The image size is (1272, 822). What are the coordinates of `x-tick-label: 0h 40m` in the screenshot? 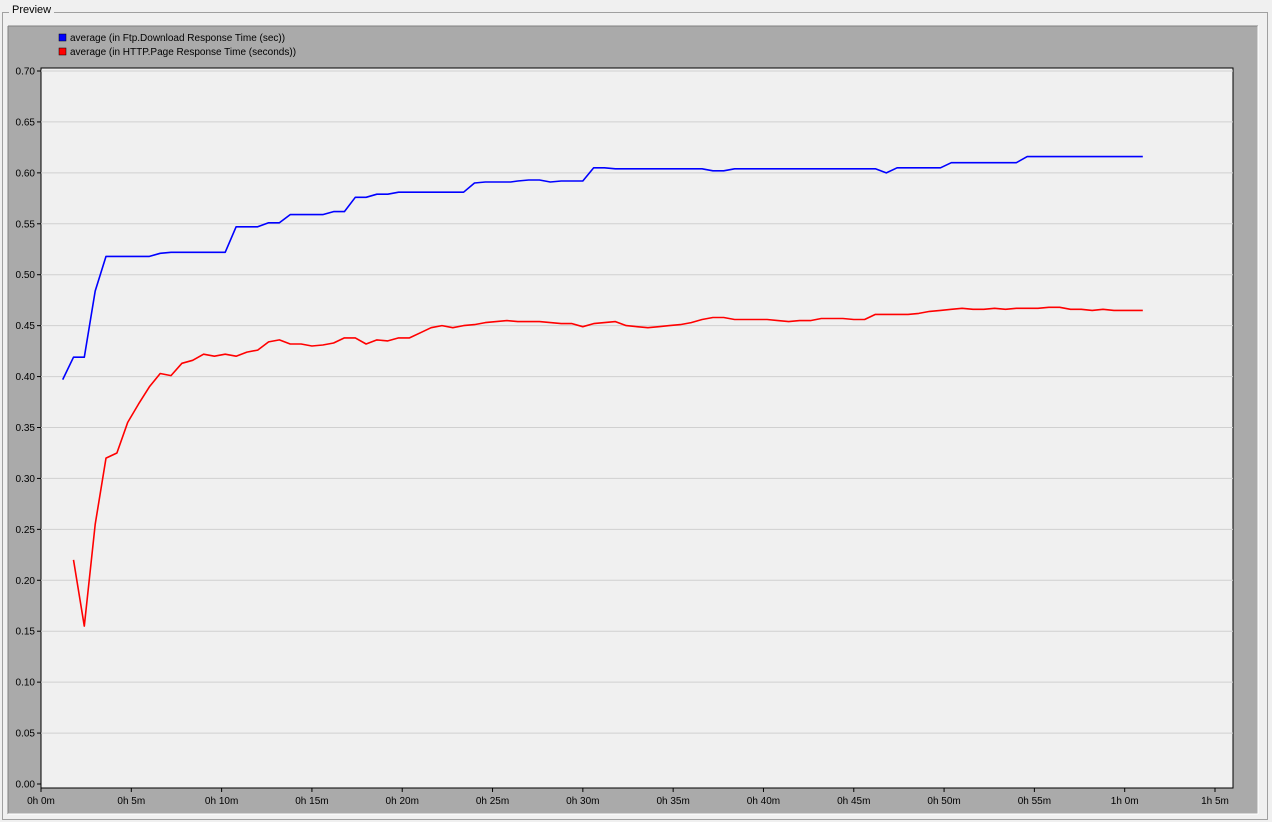 It's located at (763, 801).